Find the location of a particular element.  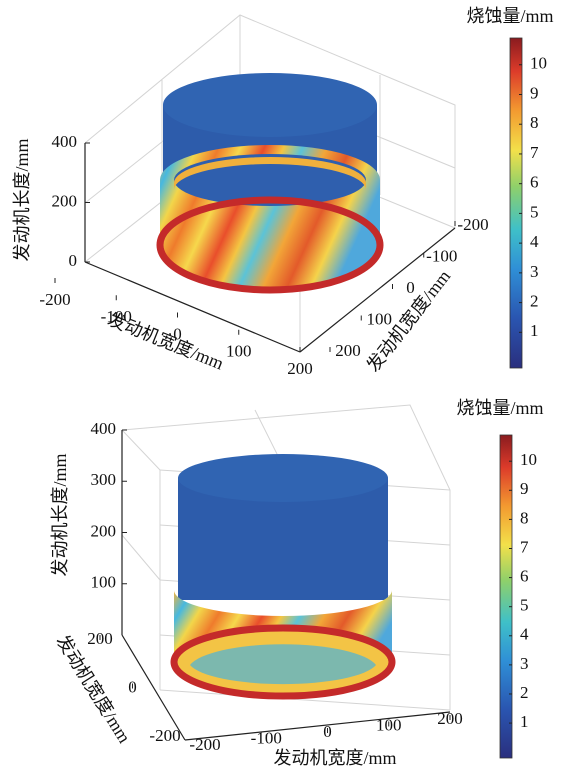

z-tick-label: 300 is located at coordinates (104, 479).